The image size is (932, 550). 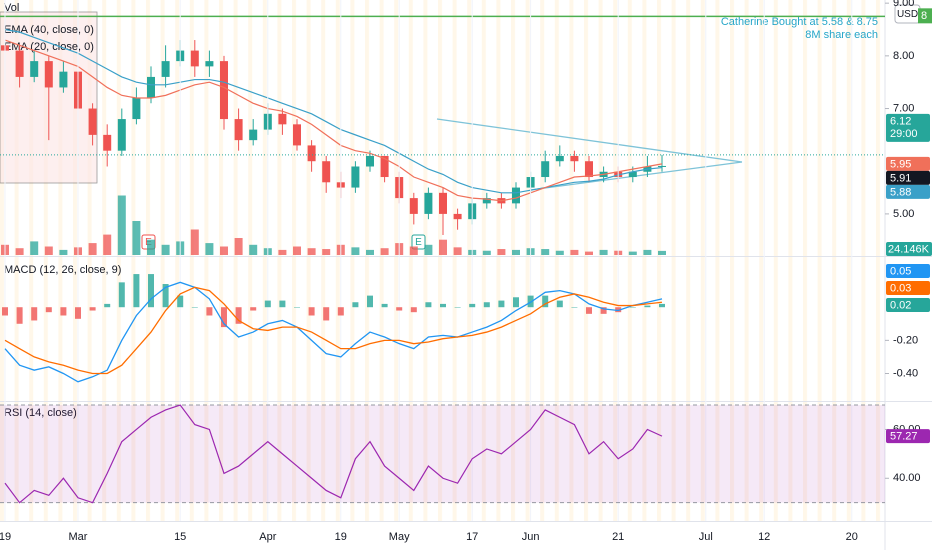 I want to click on macd-value-bg, so click(x=908, y=271).